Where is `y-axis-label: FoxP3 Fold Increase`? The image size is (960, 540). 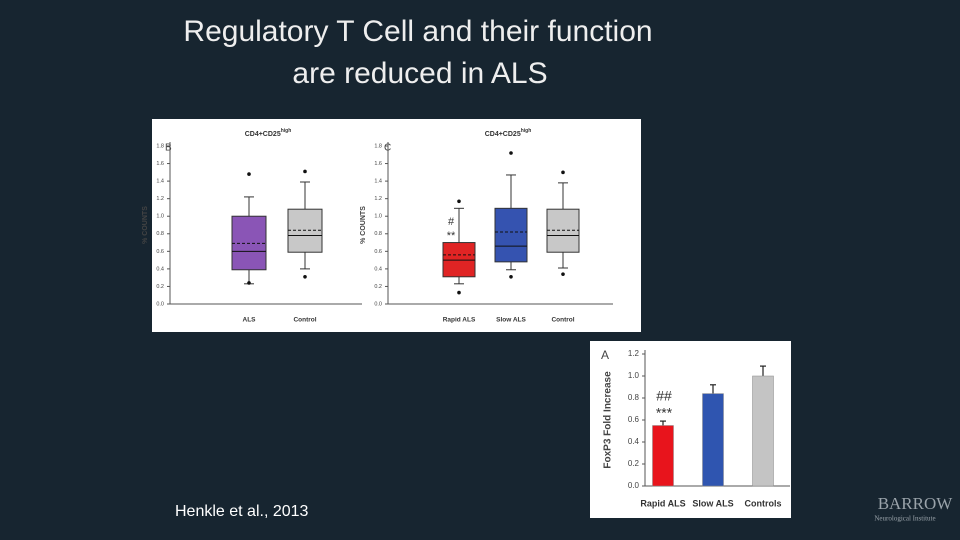
y-axis-label: FoxP3 Fold Increase is located at coordinates (608, 420).